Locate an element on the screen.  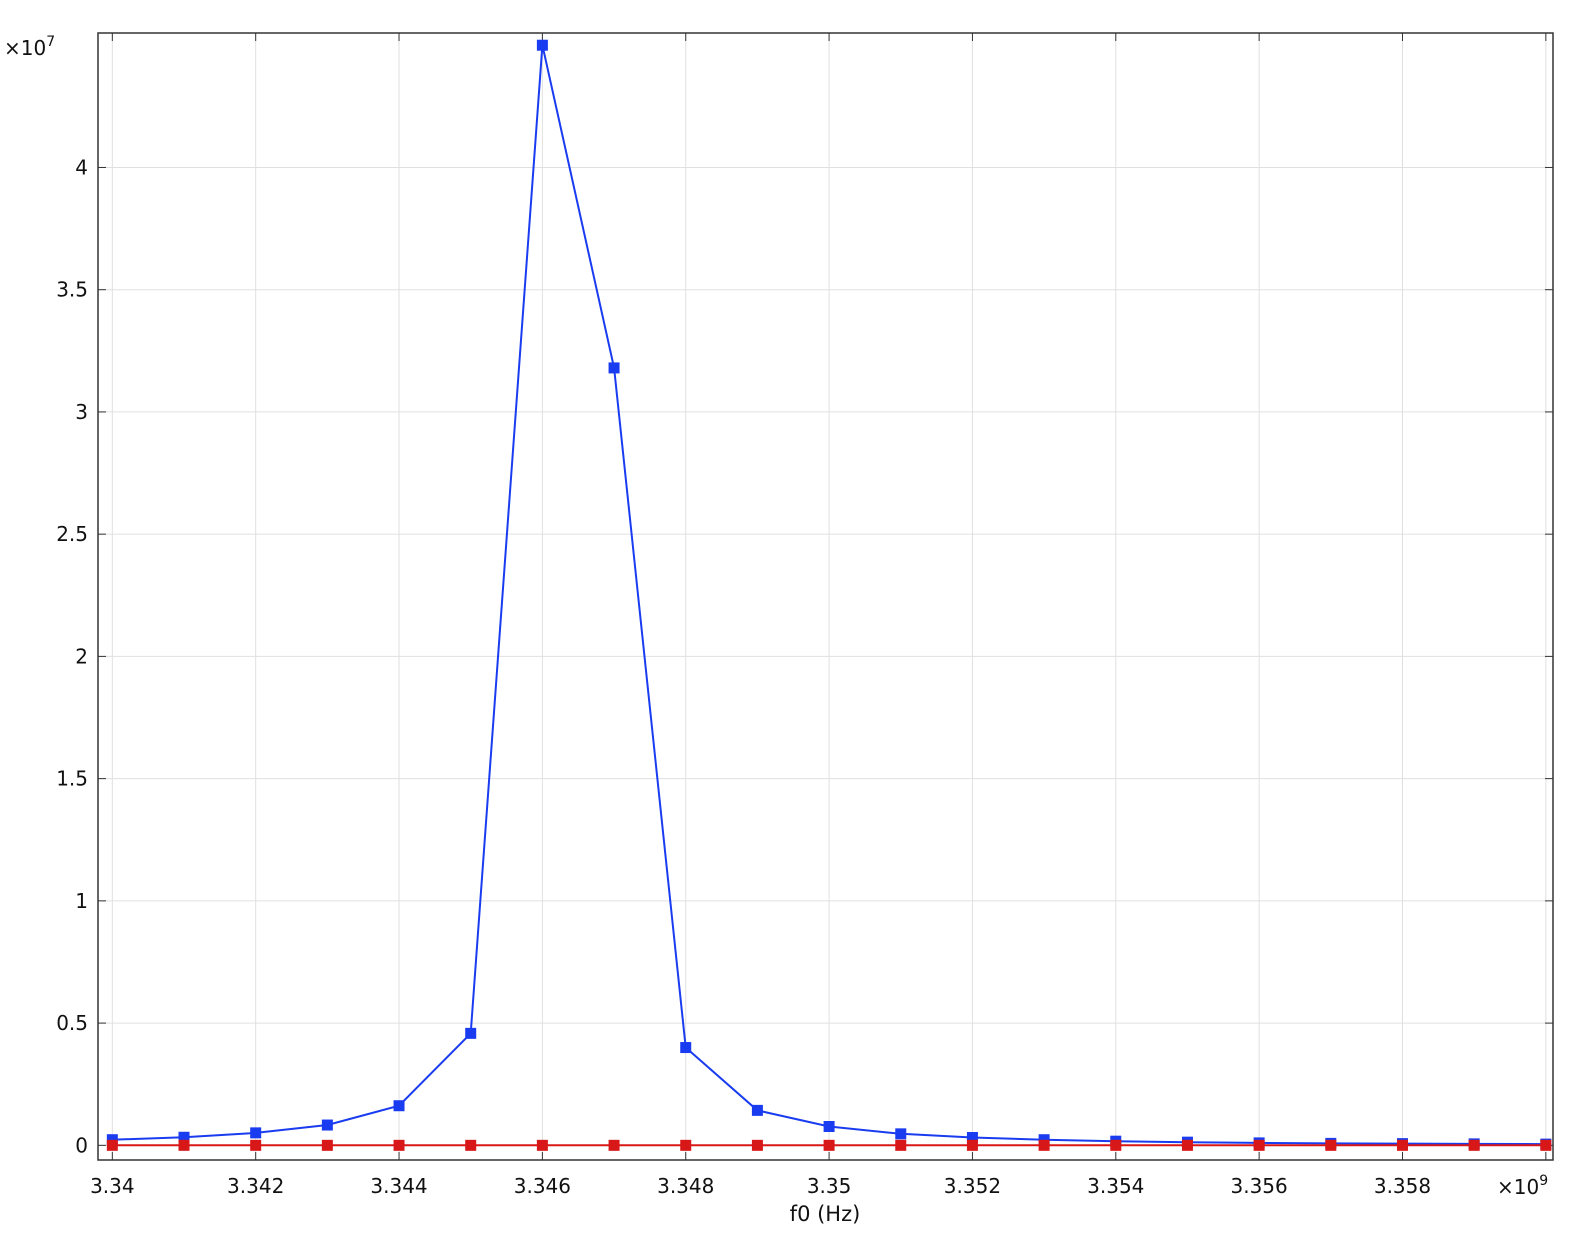
x-tick-label: 3.344 is located at coordinates (398, 1186).